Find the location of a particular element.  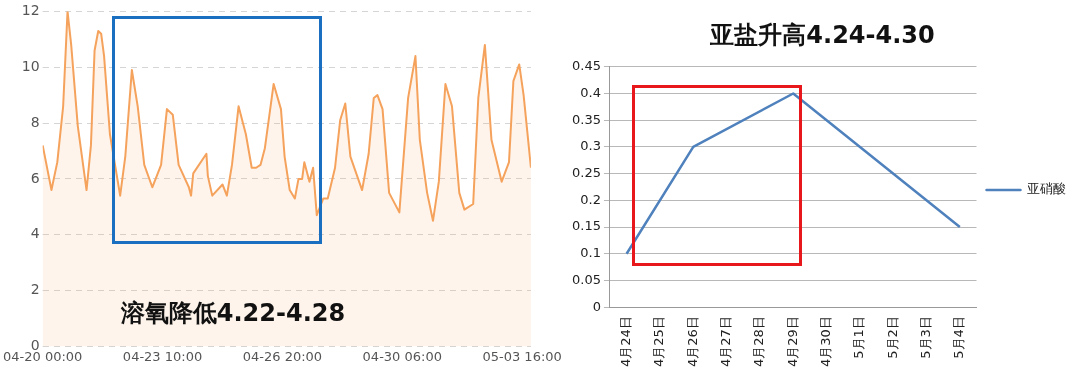

x-tick-label: 4月26日 is located at coordinates (692, 342).